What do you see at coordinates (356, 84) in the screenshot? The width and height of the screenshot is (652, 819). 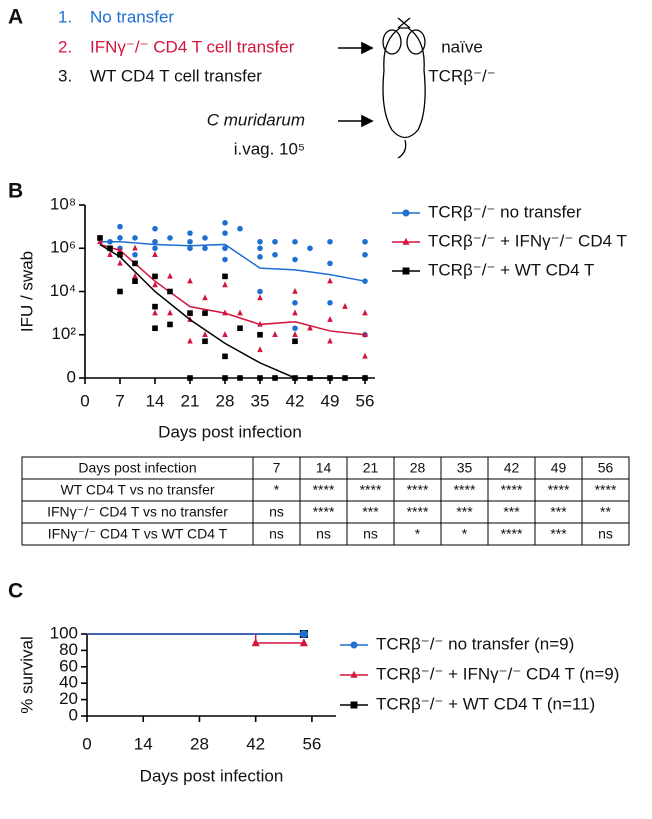 I see `arrows` at bounding box center [356, 84].